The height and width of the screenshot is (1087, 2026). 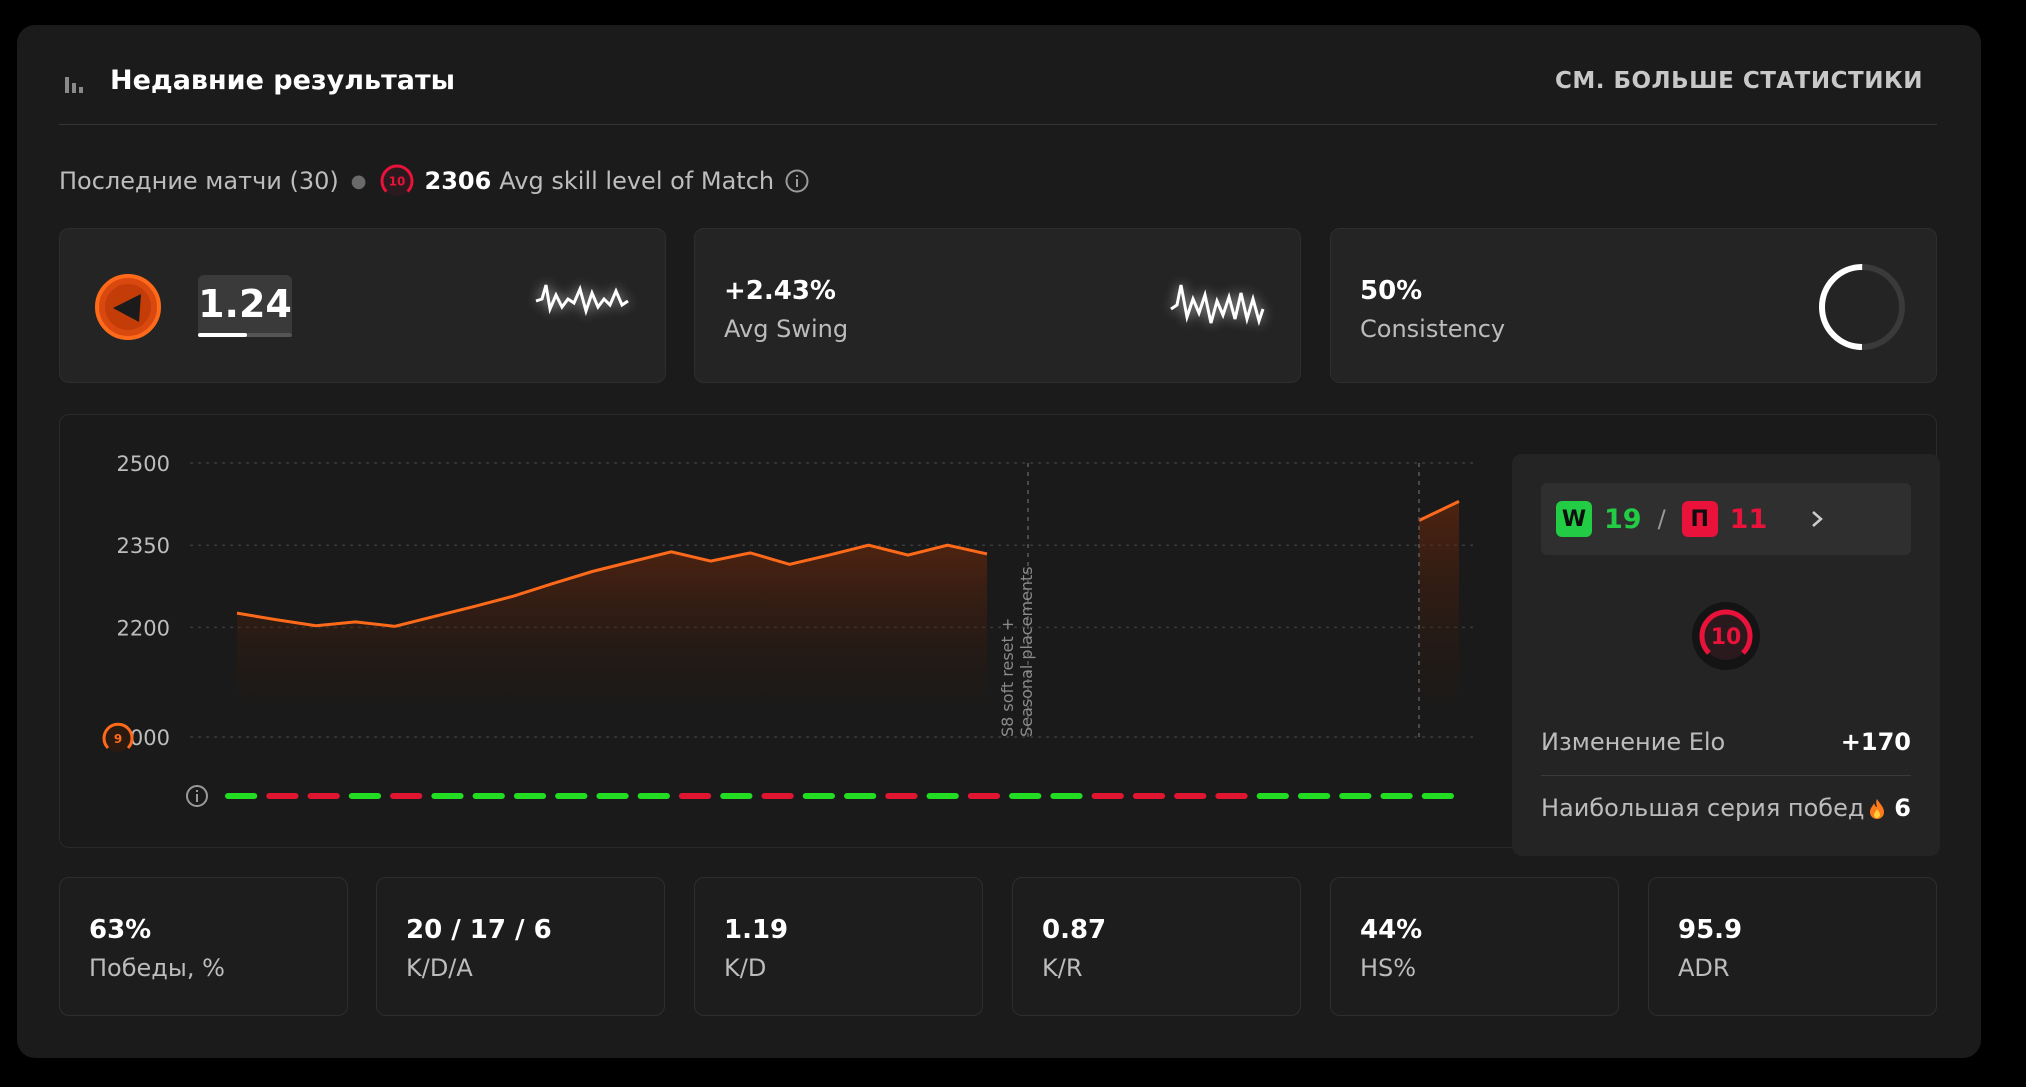 What do you see at coordinates (203, 946) in the screenshot?
I see `stat-card: 63% Победы, %` at bounding box center [203, 946].